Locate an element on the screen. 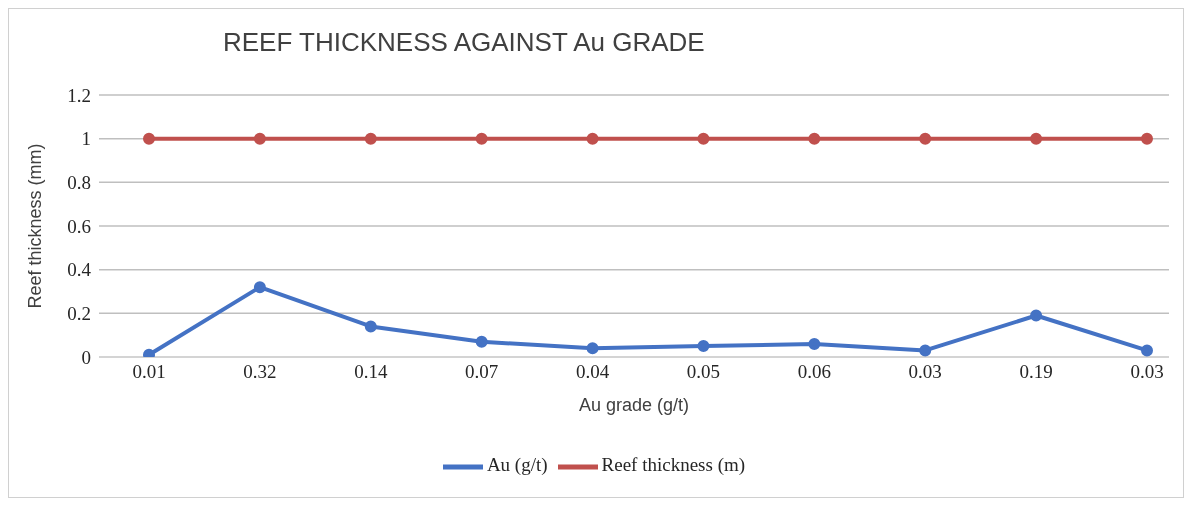 This screenshot has height=506, width=1192. y-tick-label: 1 is located at coordinates (86, 139).